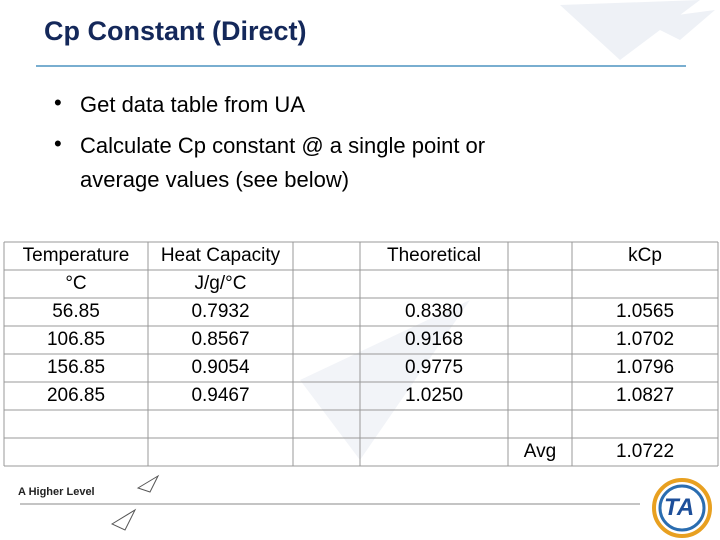 The height and width of the screenshot is (540, 720). I want to click on unit-cell: °C, so click(76, 283).